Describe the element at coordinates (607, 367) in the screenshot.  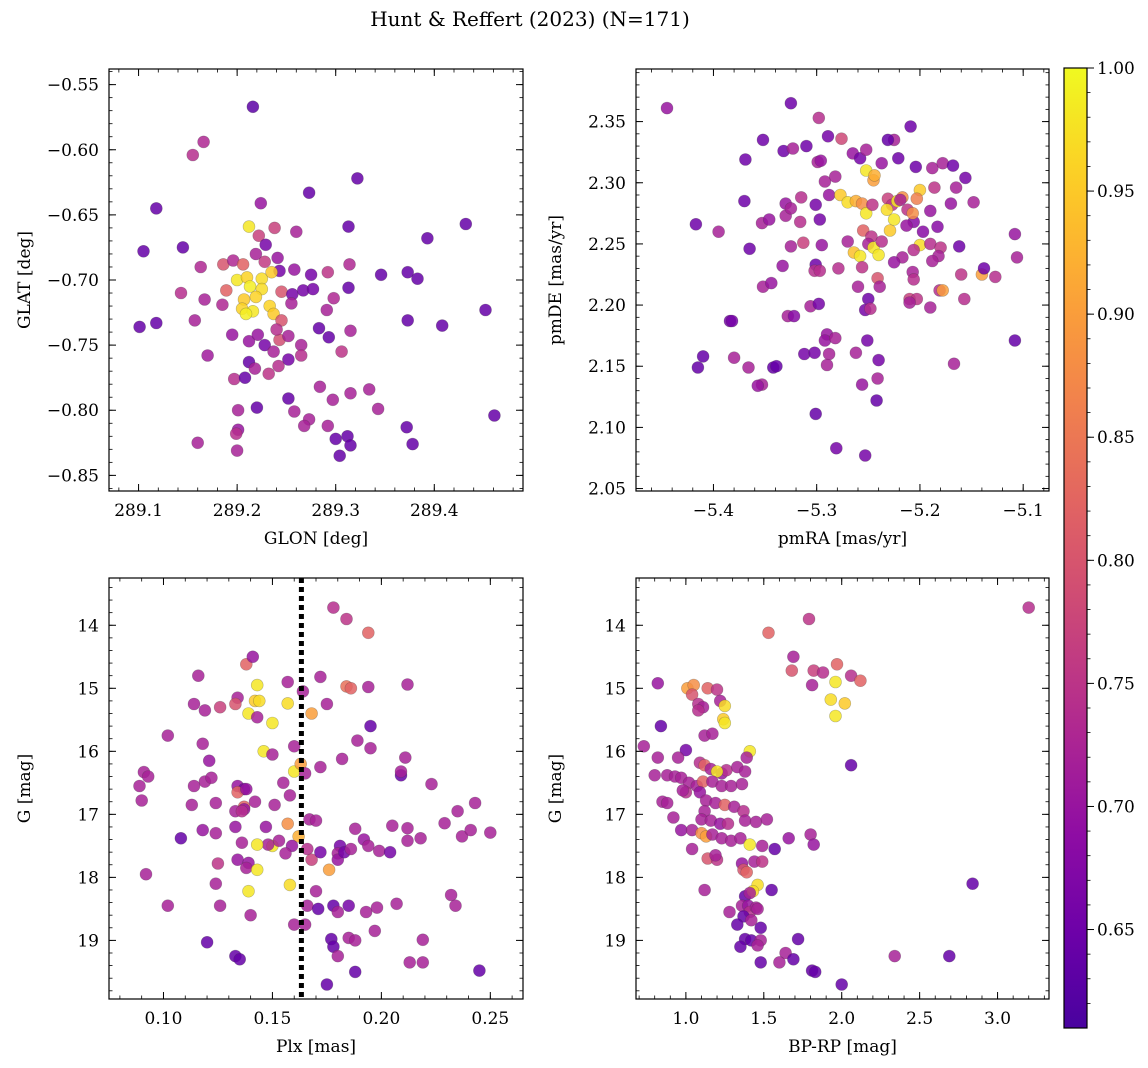
I see `y-tick-label: 2.15` at that location.